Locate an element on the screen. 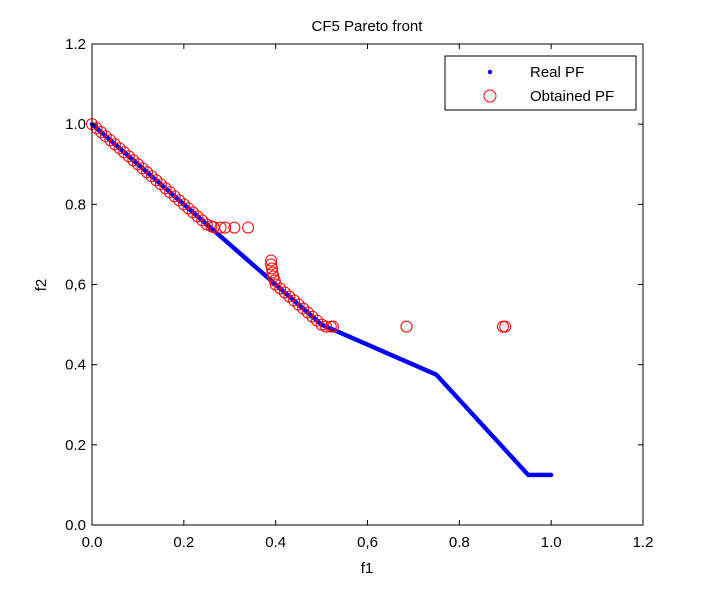  legend-real-pf-marker is located at coordinates (490, 72).